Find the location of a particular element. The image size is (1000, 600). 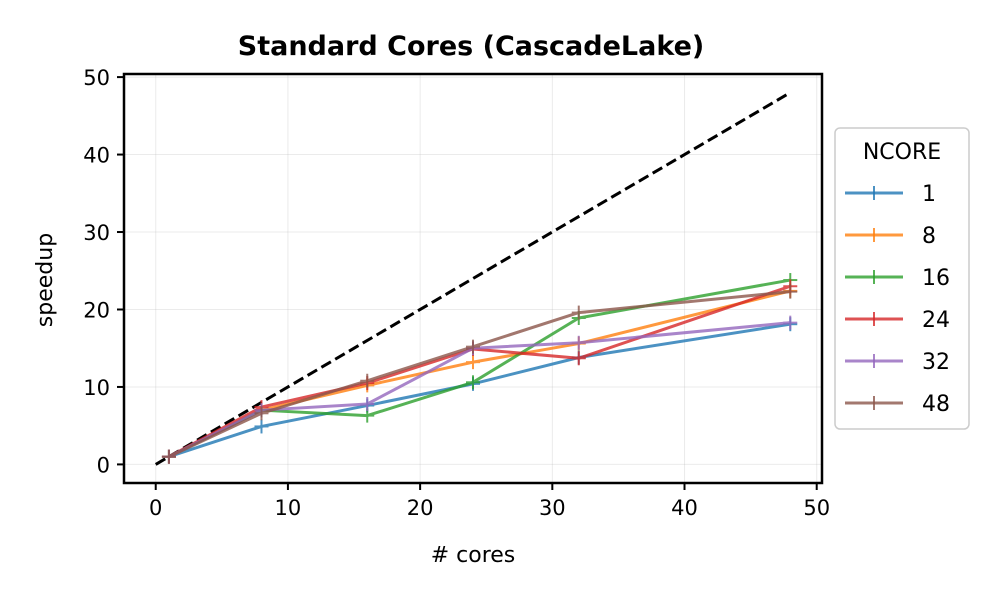

x-tick-label-3: 30 is located at coordinates (552, 508).